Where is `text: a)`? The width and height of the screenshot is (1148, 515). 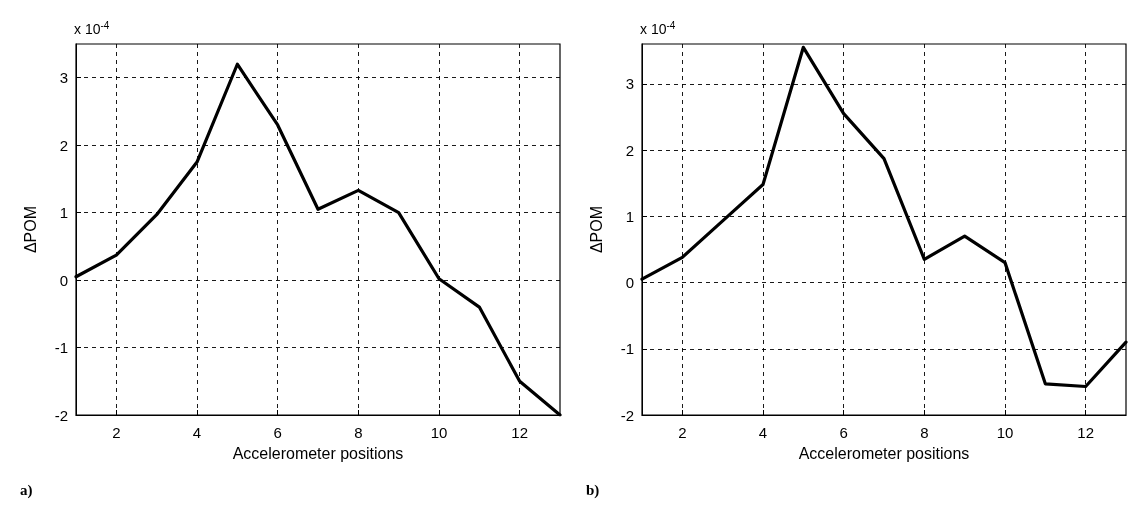 text: a) is located at coordinates (26, 490).